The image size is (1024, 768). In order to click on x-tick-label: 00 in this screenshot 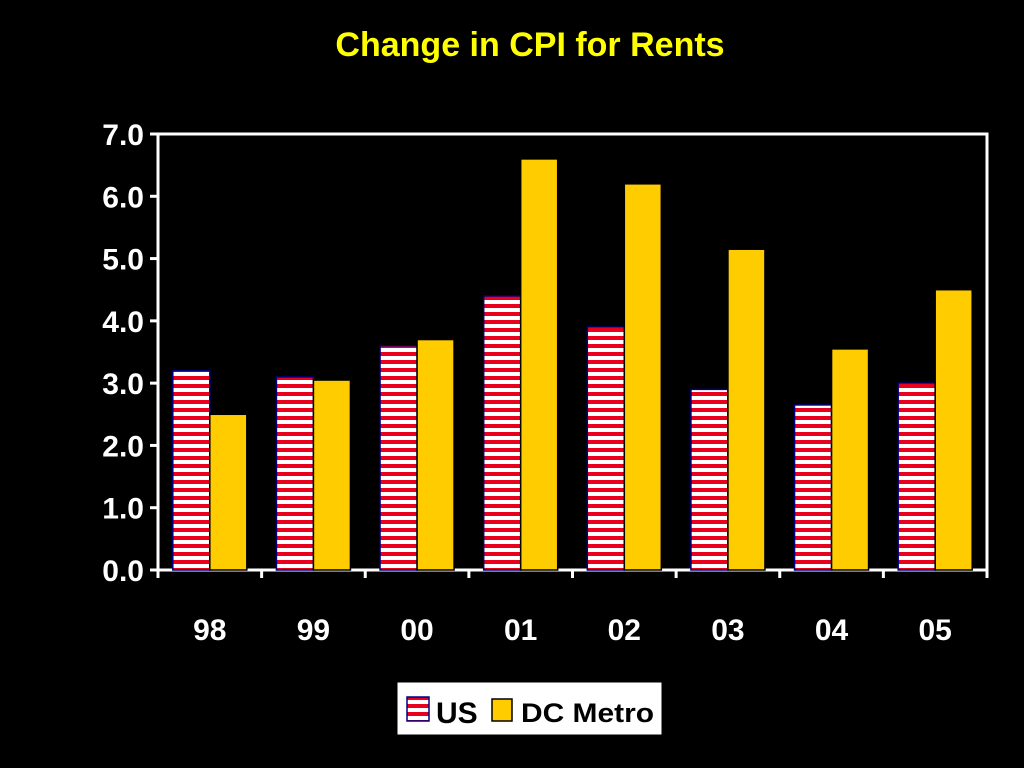, I will do `click(416, 630)`.